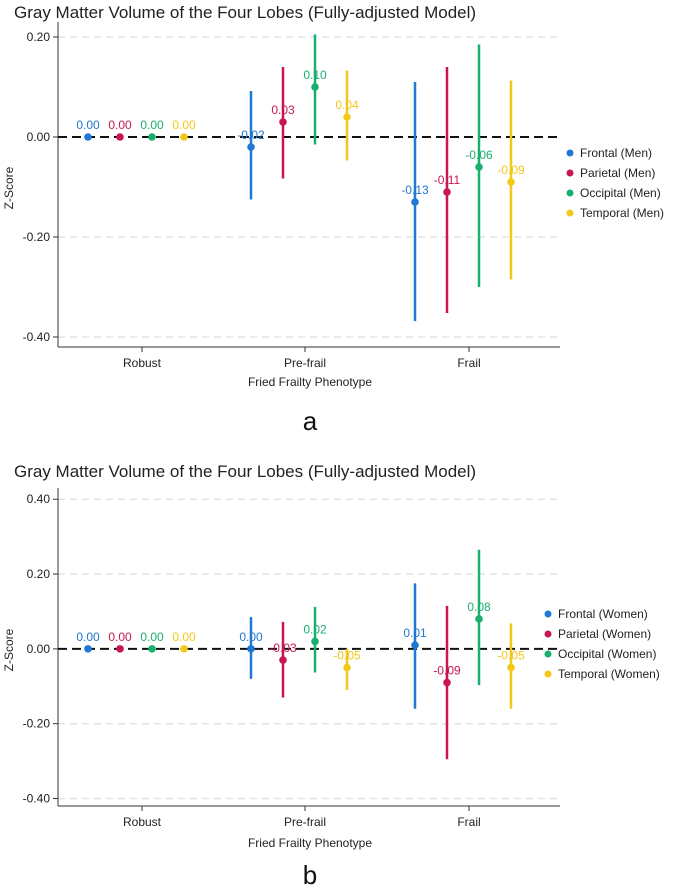 The width and height of the screenshot is (685, 888). I want to click on data-label-occipital-a: 0.00, so click(152, 125).